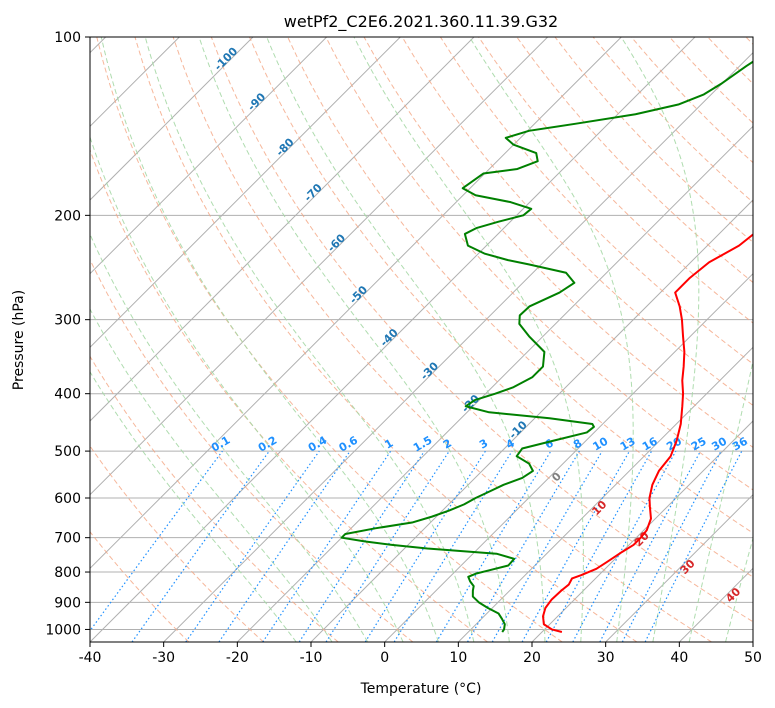  What do you see at coordinates (63, 630) in the screenshot?
I see `y-tick-label: 1000` at bounding box center [63, 630].